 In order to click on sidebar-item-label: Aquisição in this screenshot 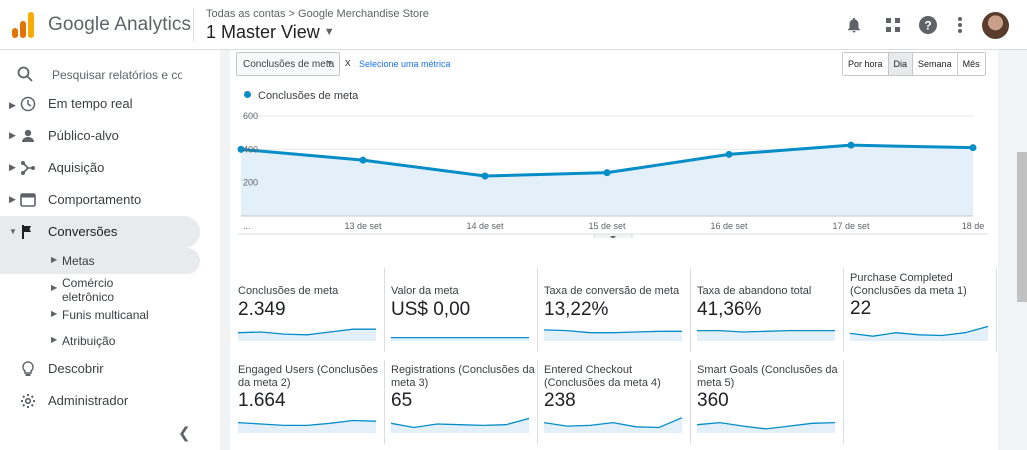, I will do `click(76, 167)`.